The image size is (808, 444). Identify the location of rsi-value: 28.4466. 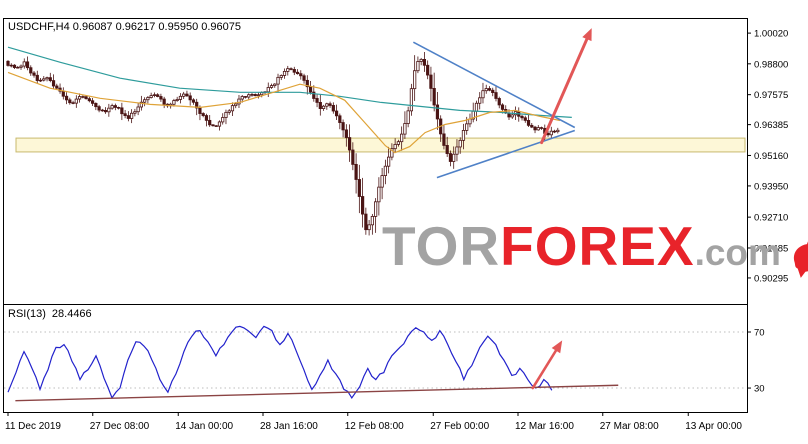
(71, 314).